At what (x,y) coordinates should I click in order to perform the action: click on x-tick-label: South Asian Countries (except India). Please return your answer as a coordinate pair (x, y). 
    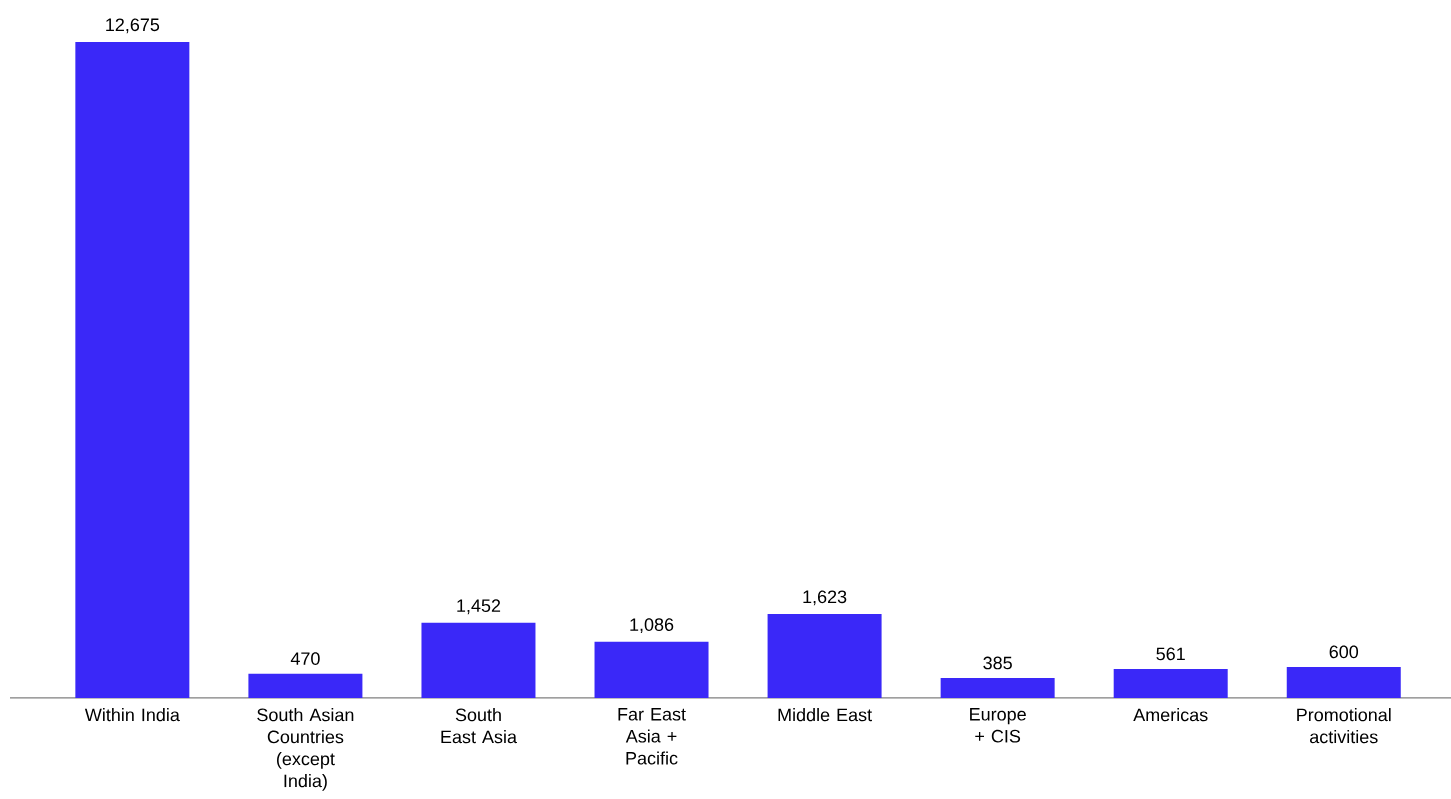
    Looking at the image, I should click on (305, 749).